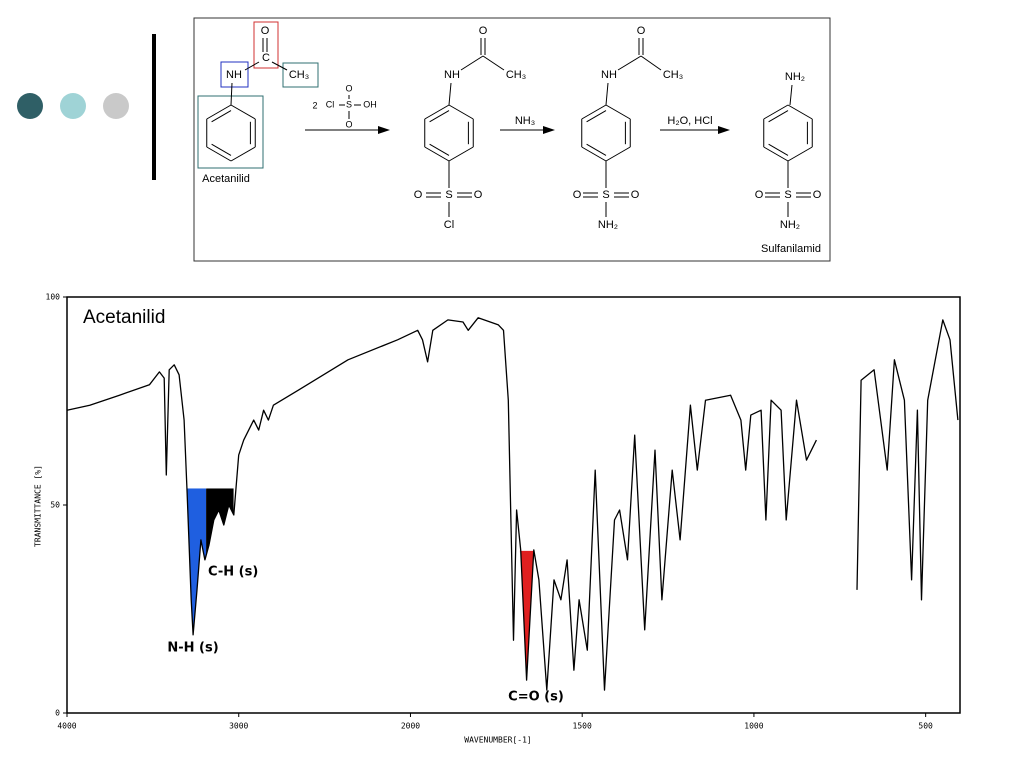  I want to click on y-tick-label: 50, so click(55, 505).